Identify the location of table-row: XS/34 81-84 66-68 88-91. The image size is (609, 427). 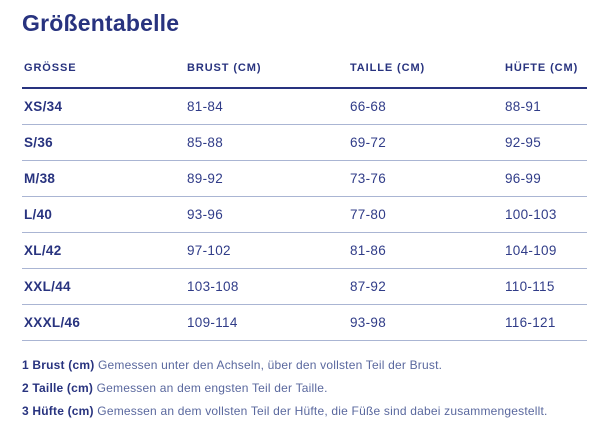
(304, 106).